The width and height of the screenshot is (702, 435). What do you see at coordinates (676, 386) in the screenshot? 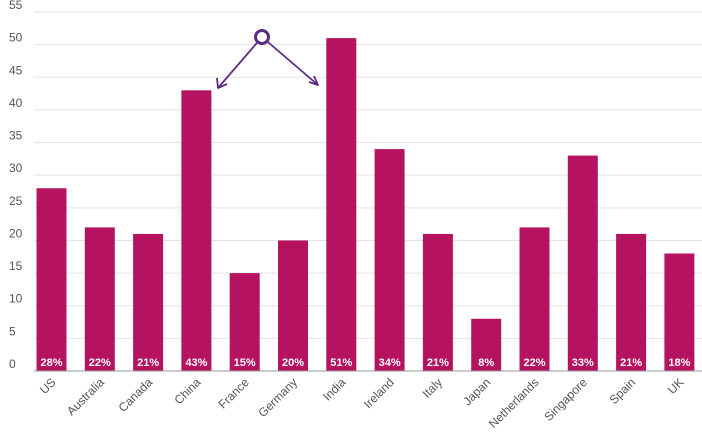
I see `x-tick-label: UK` at bounding box center [676, 386].